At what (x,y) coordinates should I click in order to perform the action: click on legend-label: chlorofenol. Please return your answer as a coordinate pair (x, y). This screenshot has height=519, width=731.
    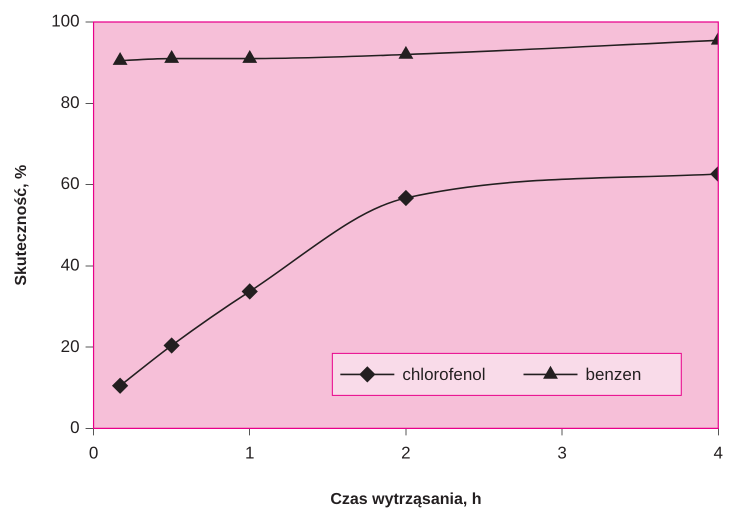
    Looking at the image, I should click on (444, 374).